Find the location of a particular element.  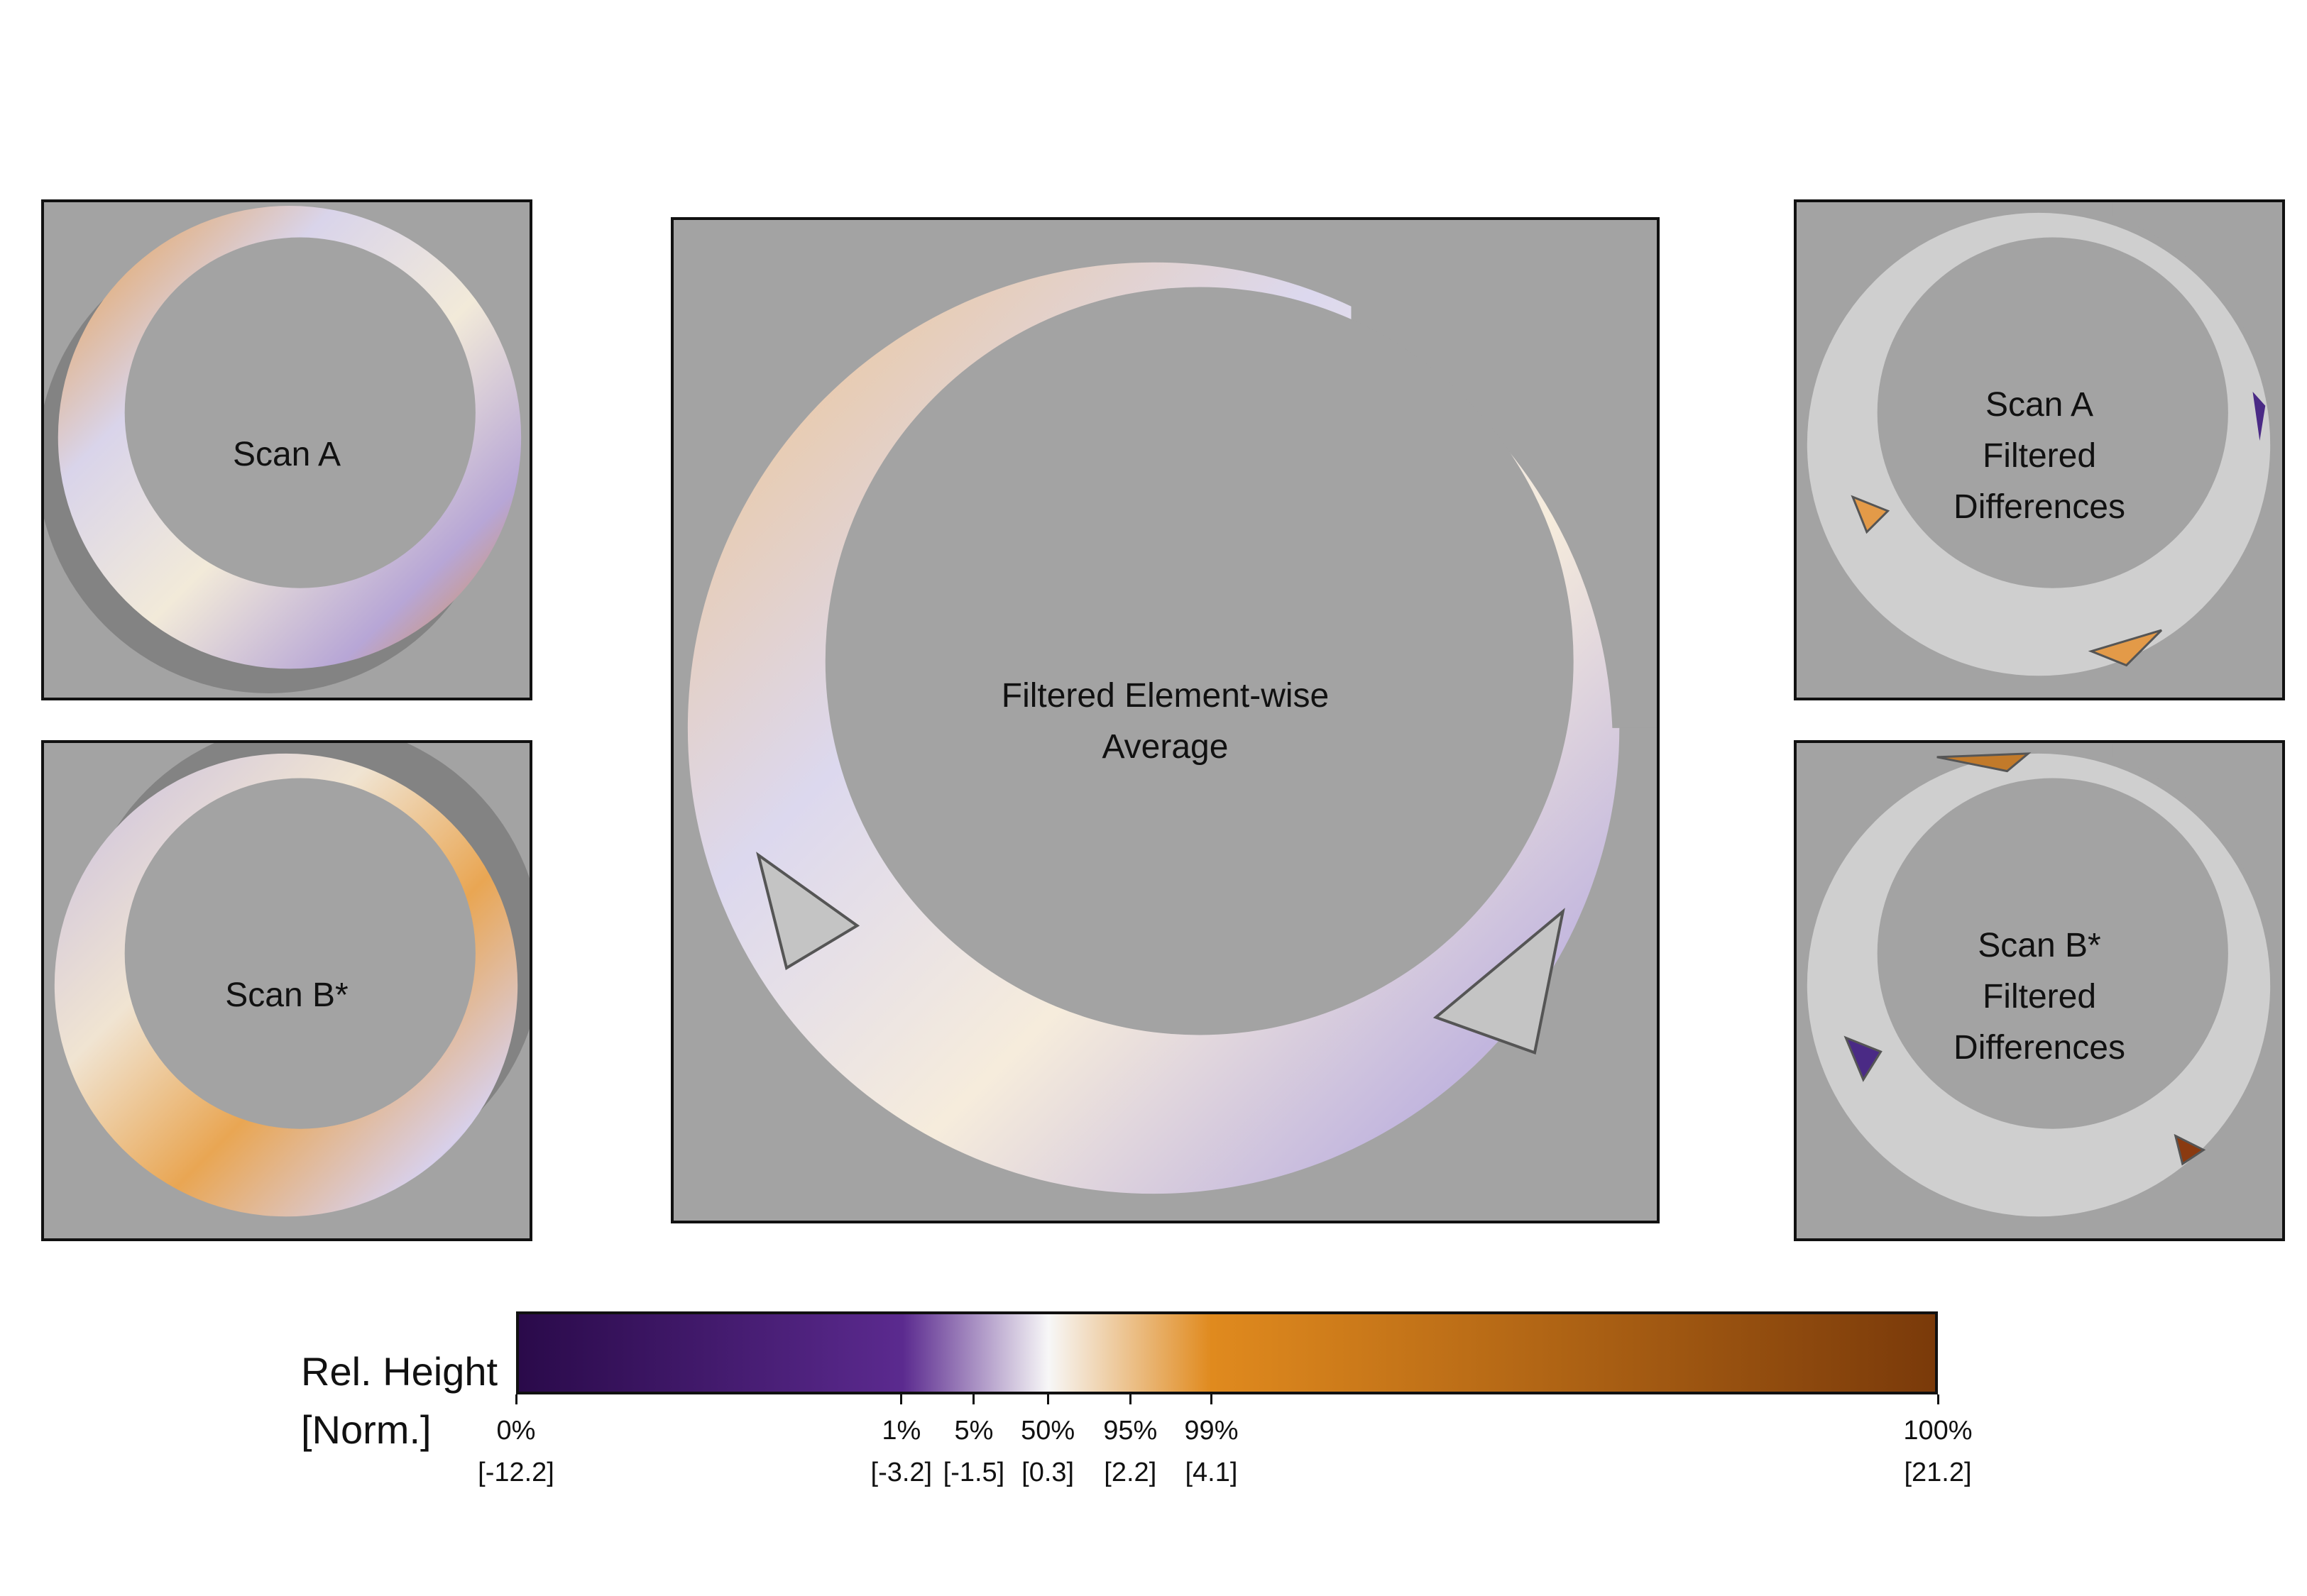

colorbar-tick-percent: 5% is located at coordinates (974, 1431).